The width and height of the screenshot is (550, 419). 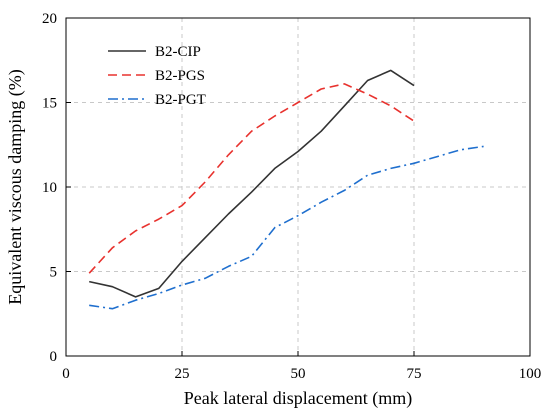 I want to click on legend: B2-CIP B2-PGS B2-PGT, so click(x=157, y=76).